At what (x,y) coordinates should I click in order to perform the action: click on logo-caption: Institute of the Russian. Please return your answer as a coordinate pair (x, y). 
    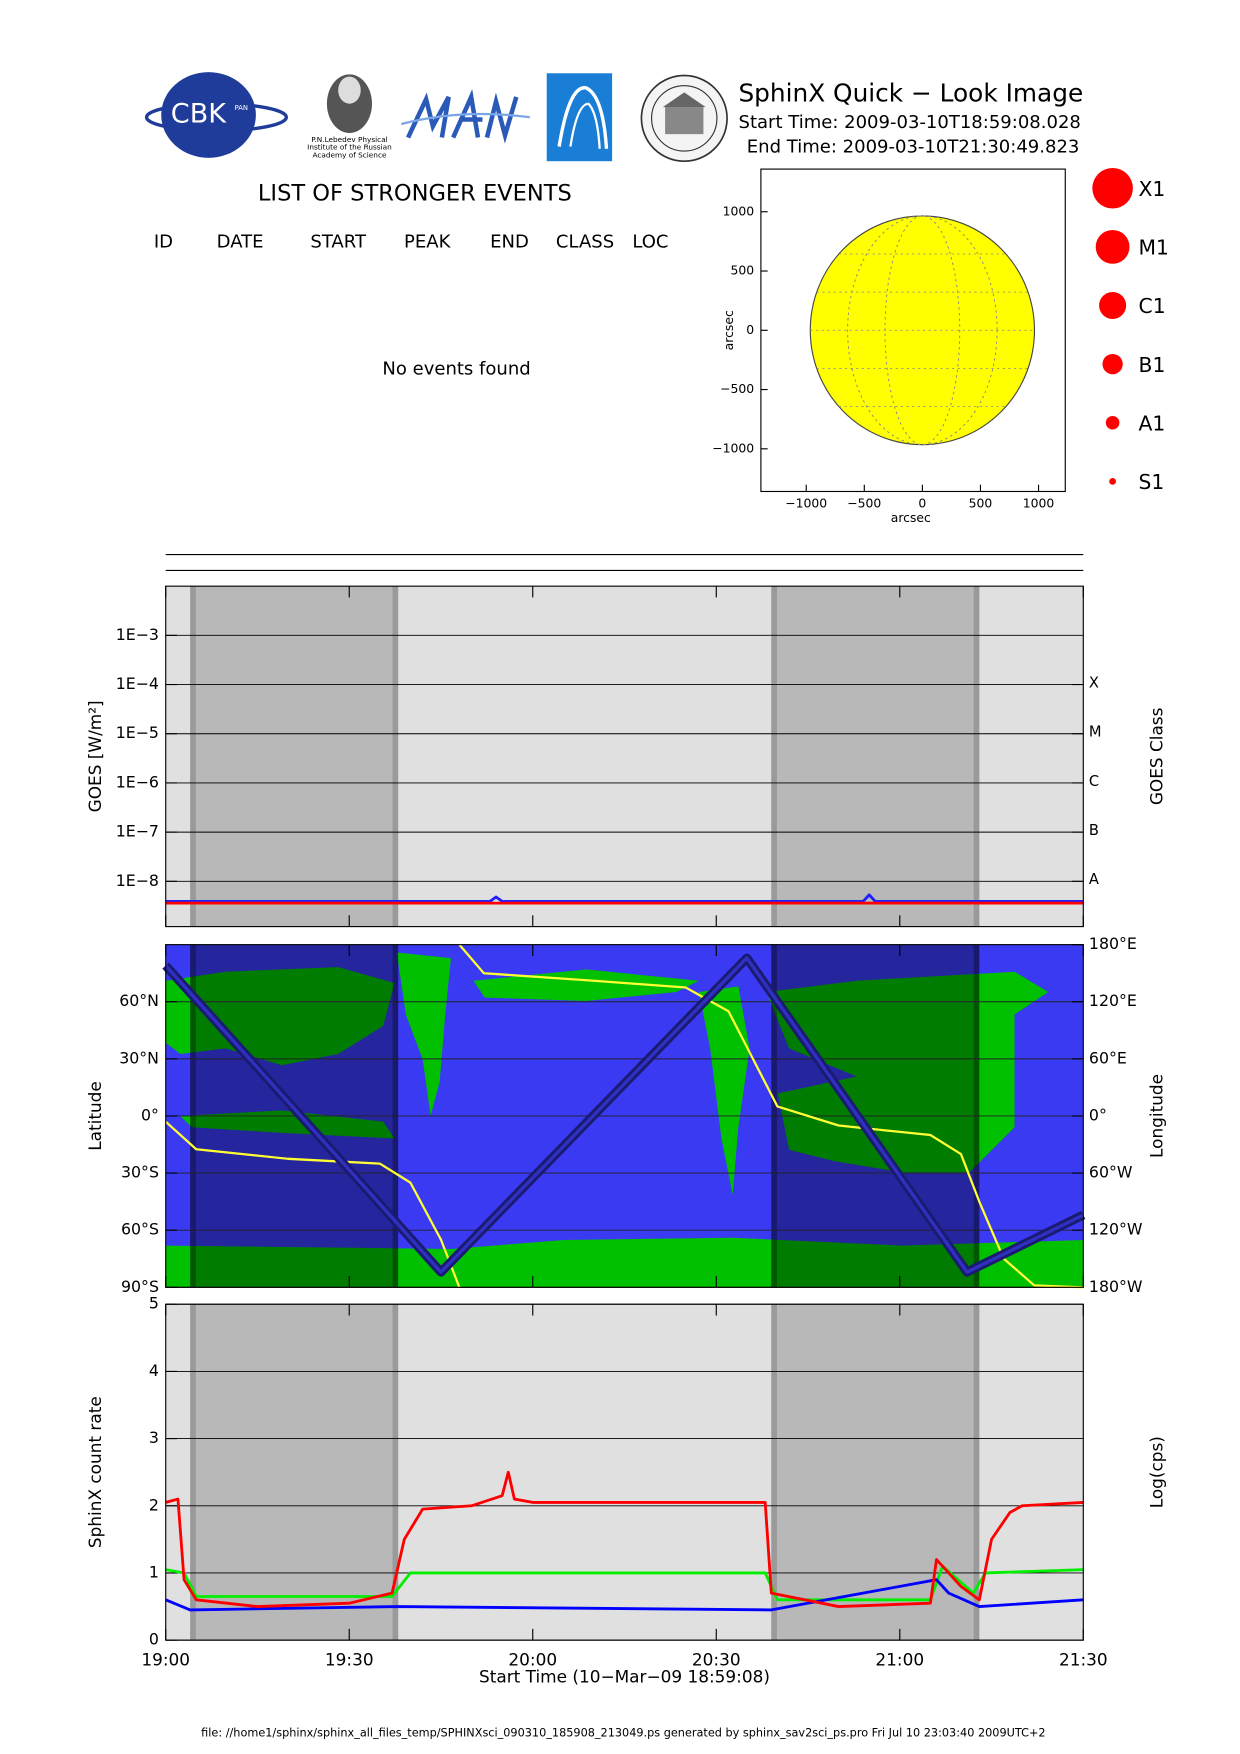
    Looking at the image, I should click on (349, 147).